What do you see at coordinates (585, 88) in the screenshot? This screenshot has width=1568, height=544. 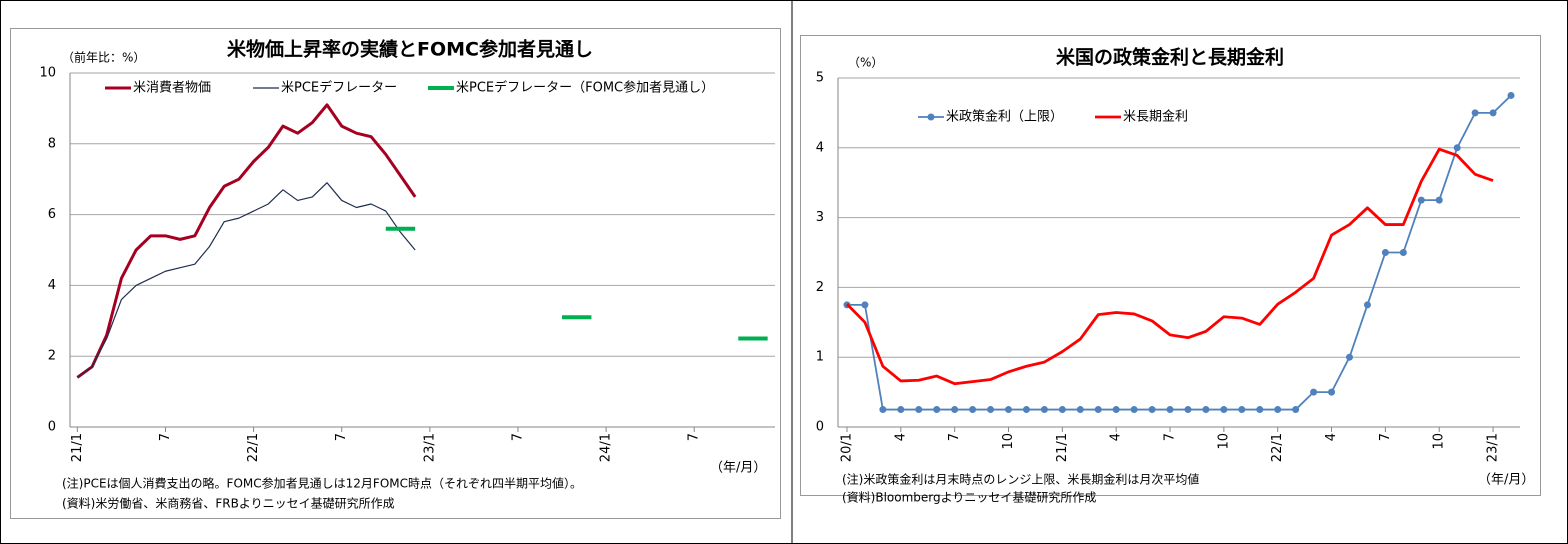 I see `legend-label: 米PCEデフレーター（FOMC参加者見通し）` at bounding box center [585, 88].